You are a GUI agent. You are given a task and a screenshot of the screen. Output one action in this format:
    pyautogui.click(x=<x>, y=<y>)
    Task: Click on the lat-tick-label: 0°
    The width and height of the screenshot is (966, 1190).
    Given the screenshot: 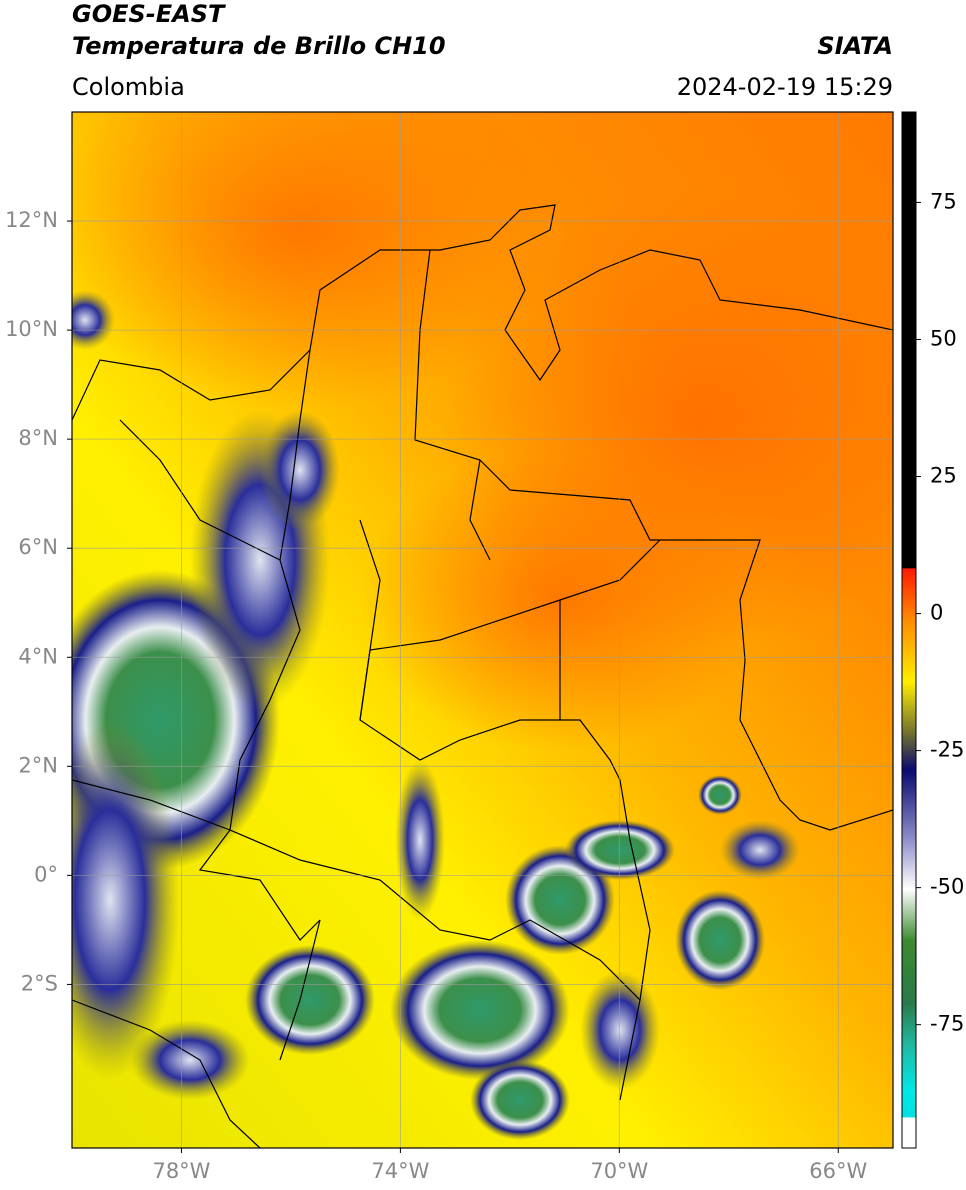 What is the action you would take?
    pyautogui.click(x=46, y=874)
    